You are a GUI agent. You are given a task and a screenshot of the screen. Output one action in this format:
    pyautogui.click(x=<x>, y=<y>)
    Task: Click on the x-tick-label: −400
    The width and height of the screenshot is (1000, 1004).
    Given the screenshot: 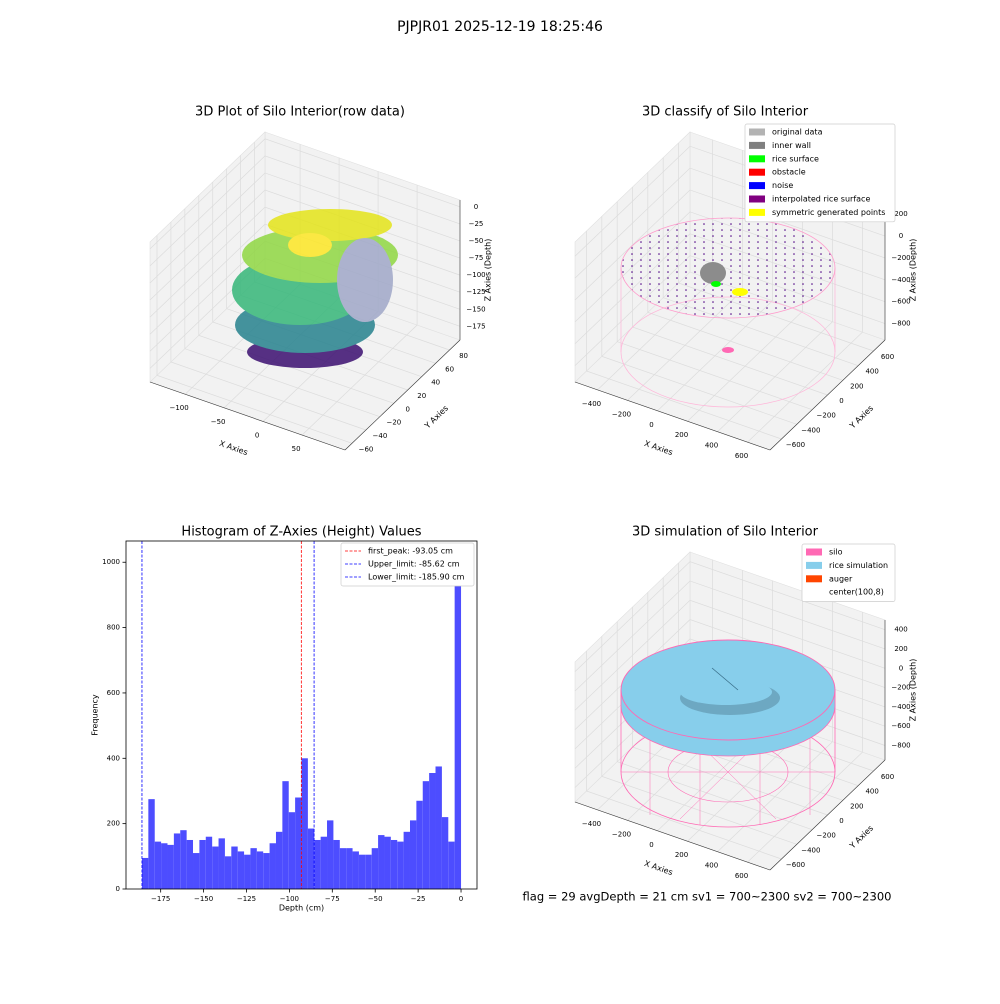 What is the action you would take?
    pyautogui.click(x=591, y=404)
    